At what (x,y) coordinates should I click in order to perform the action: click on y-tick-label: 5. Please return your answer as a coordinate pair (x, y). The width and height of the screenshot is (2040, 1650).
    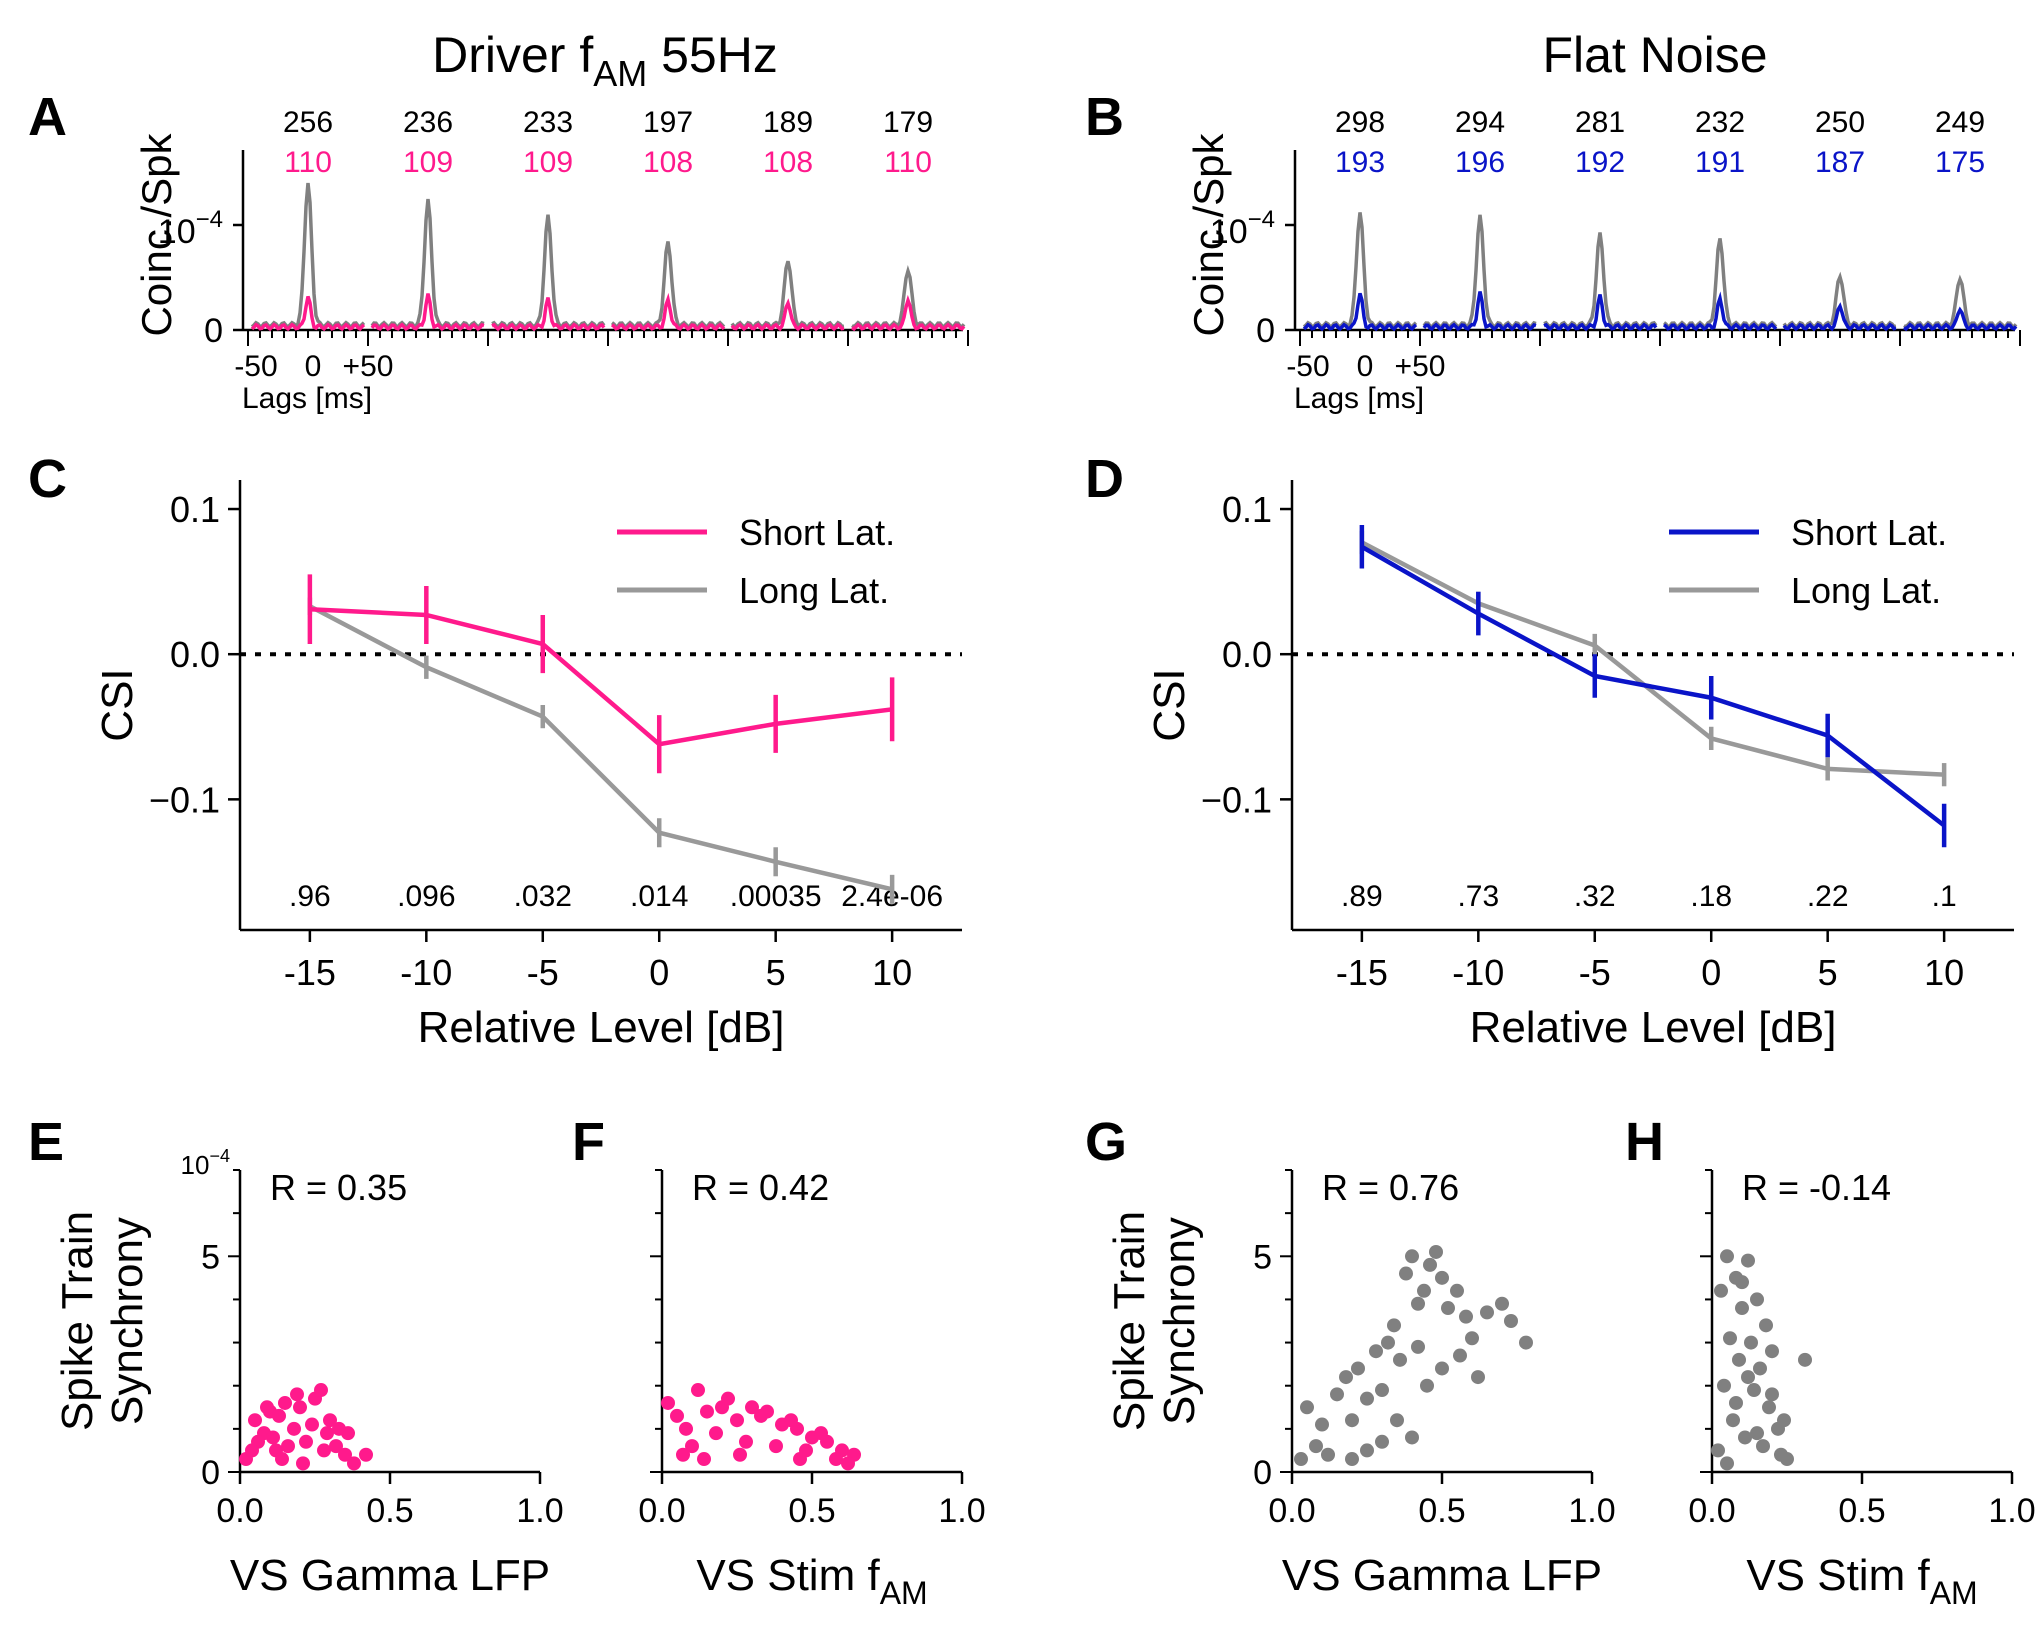
    Looking at the image, I should click on (210, 1257).